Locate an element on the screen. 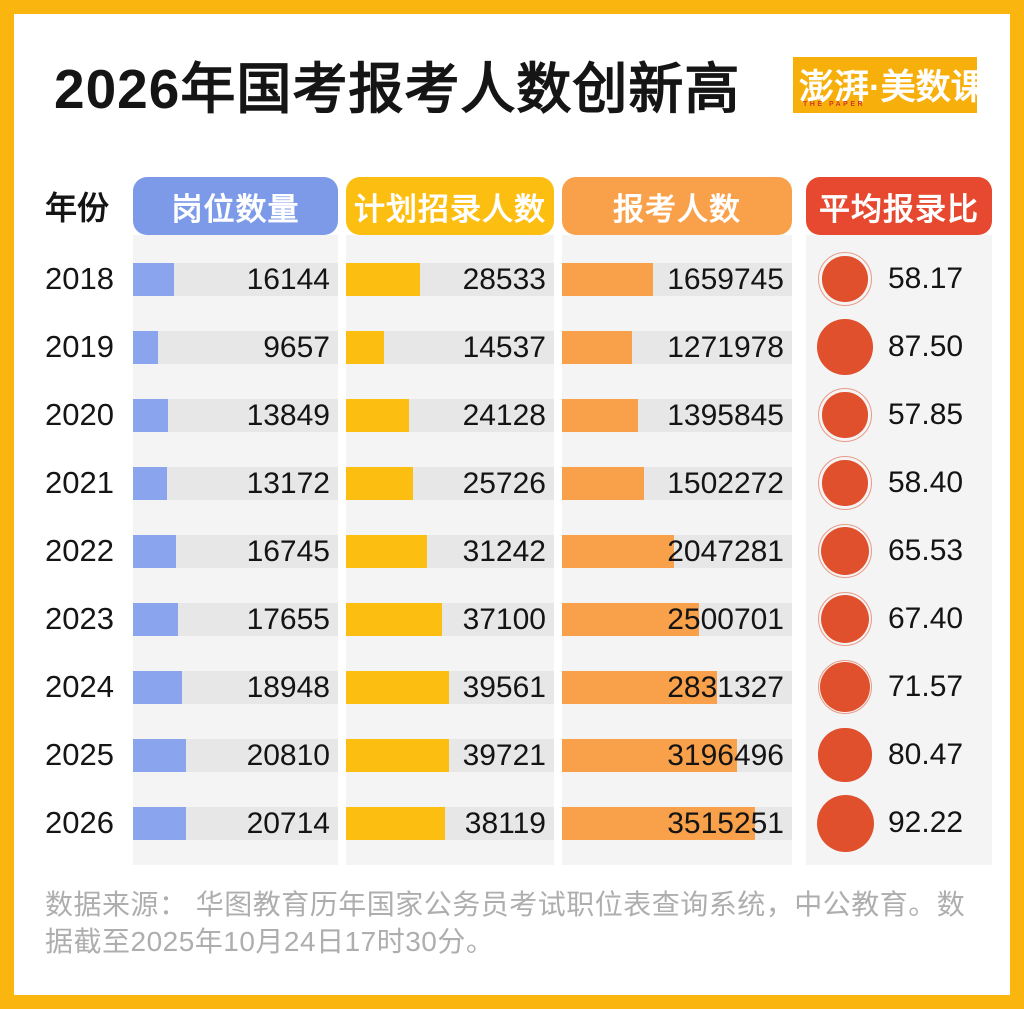  bar-track: 39561 is located at coordinates (450, 687).